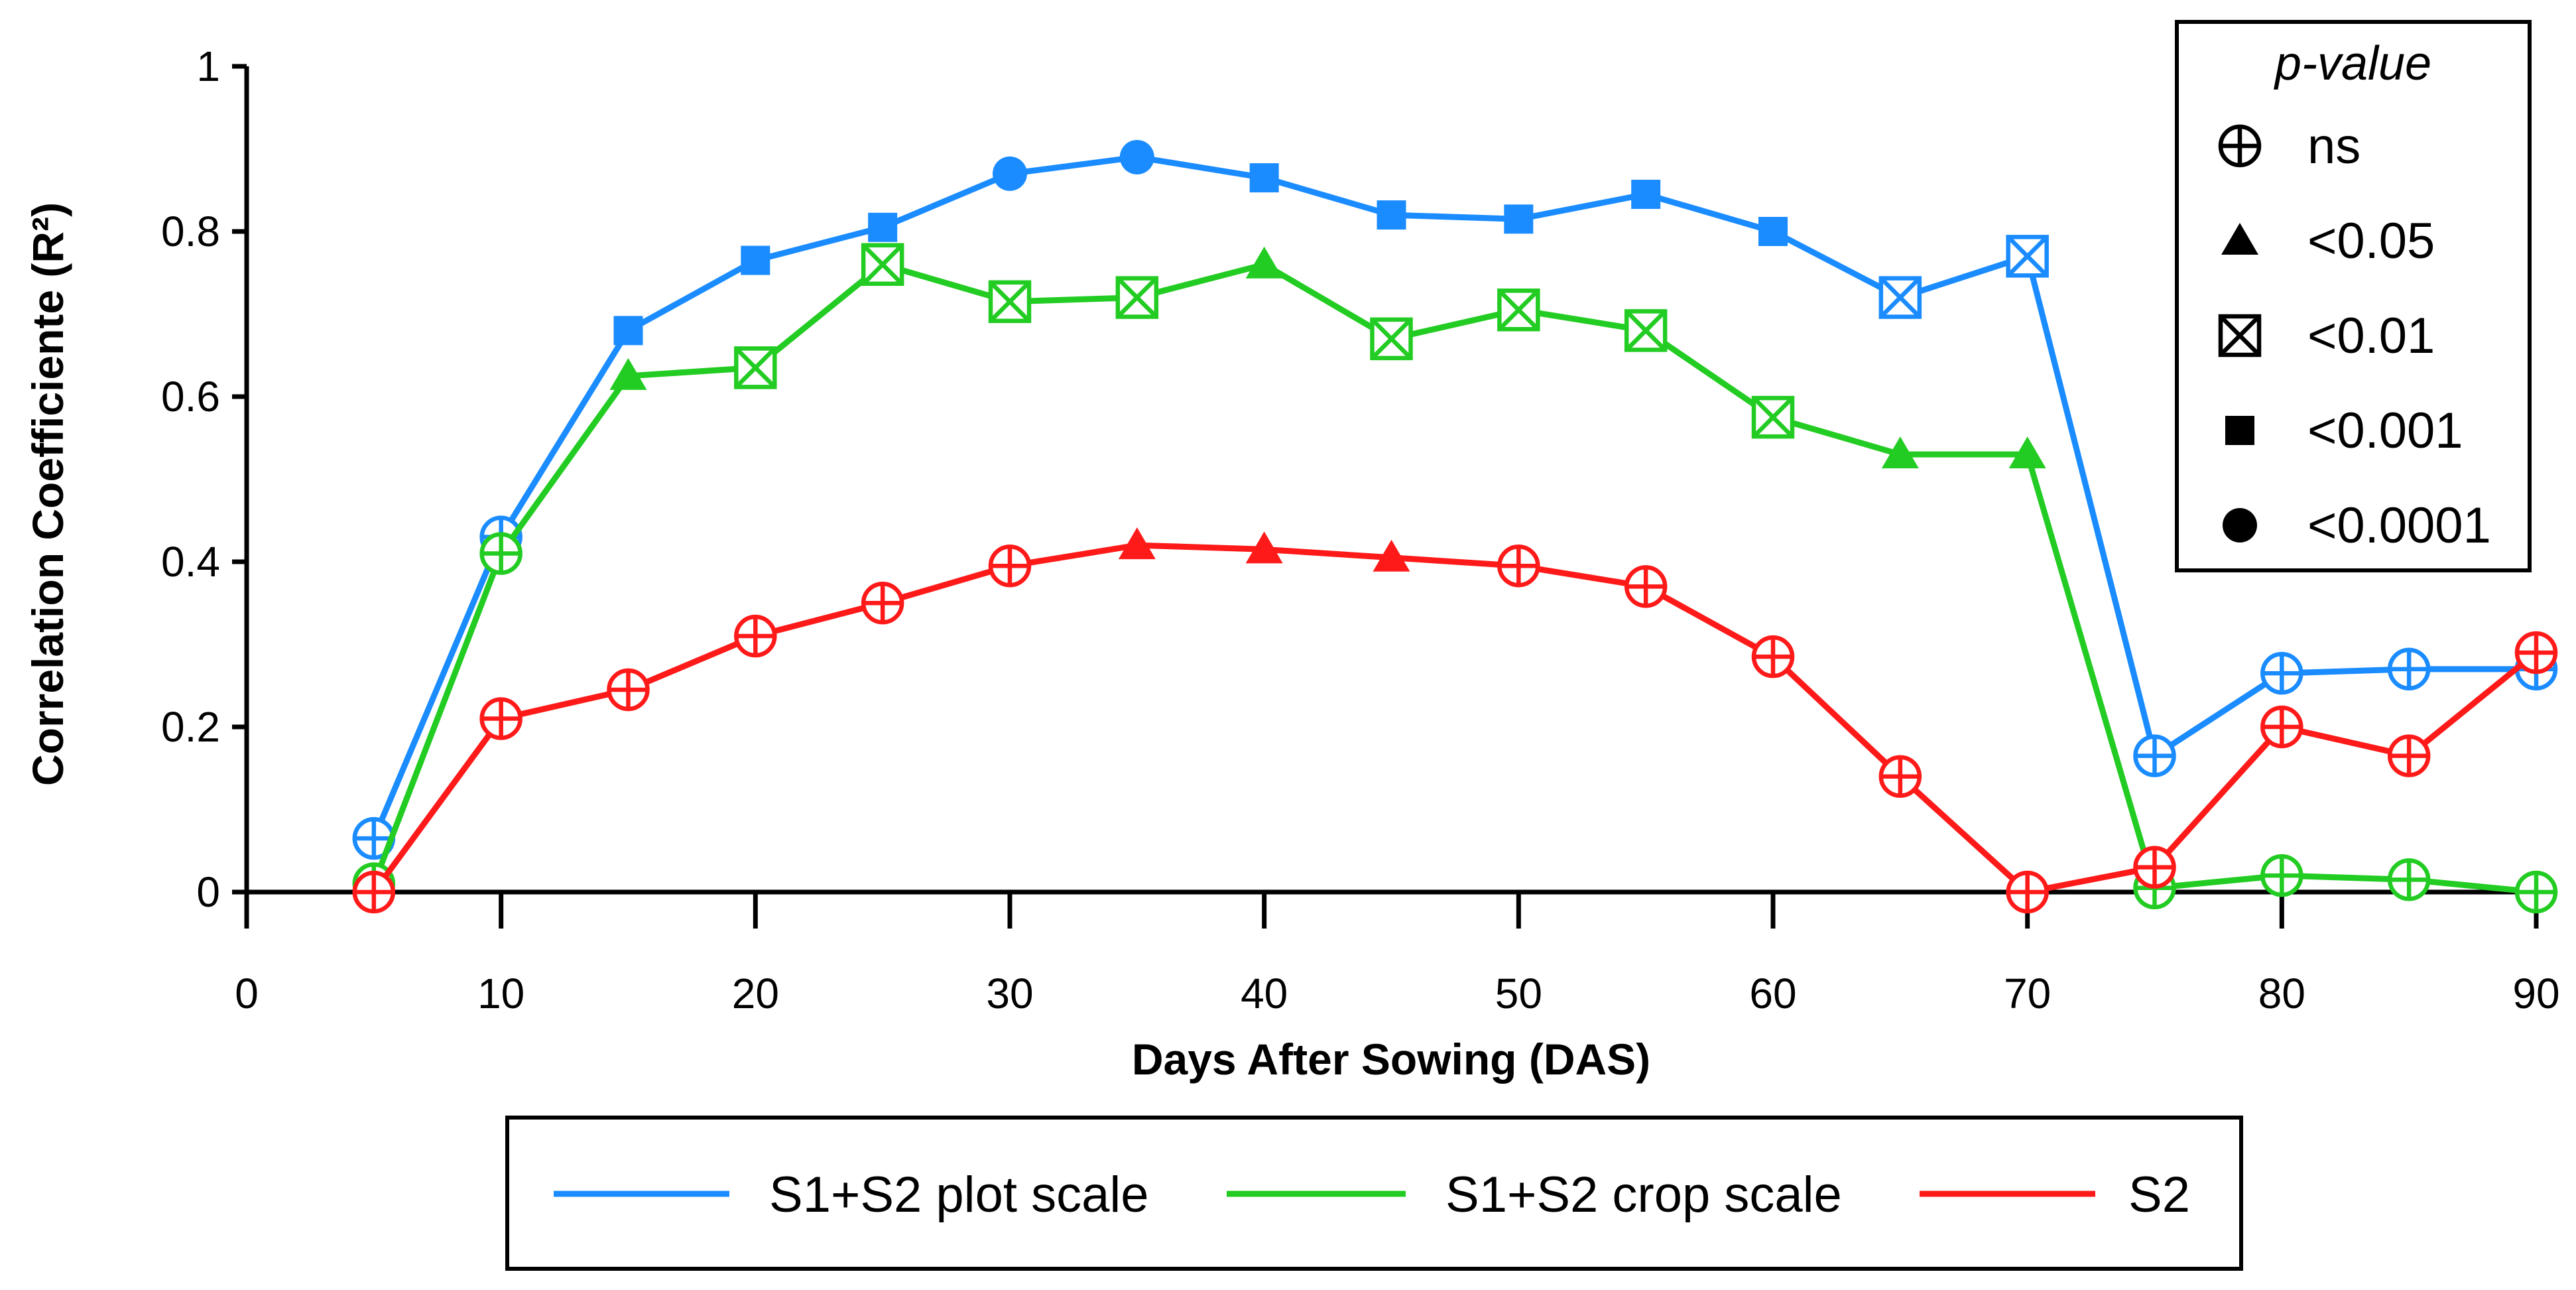 This screenshot has height=1290, width=2576. I want to click on x-tick-label: 70, so click(2027, 993).